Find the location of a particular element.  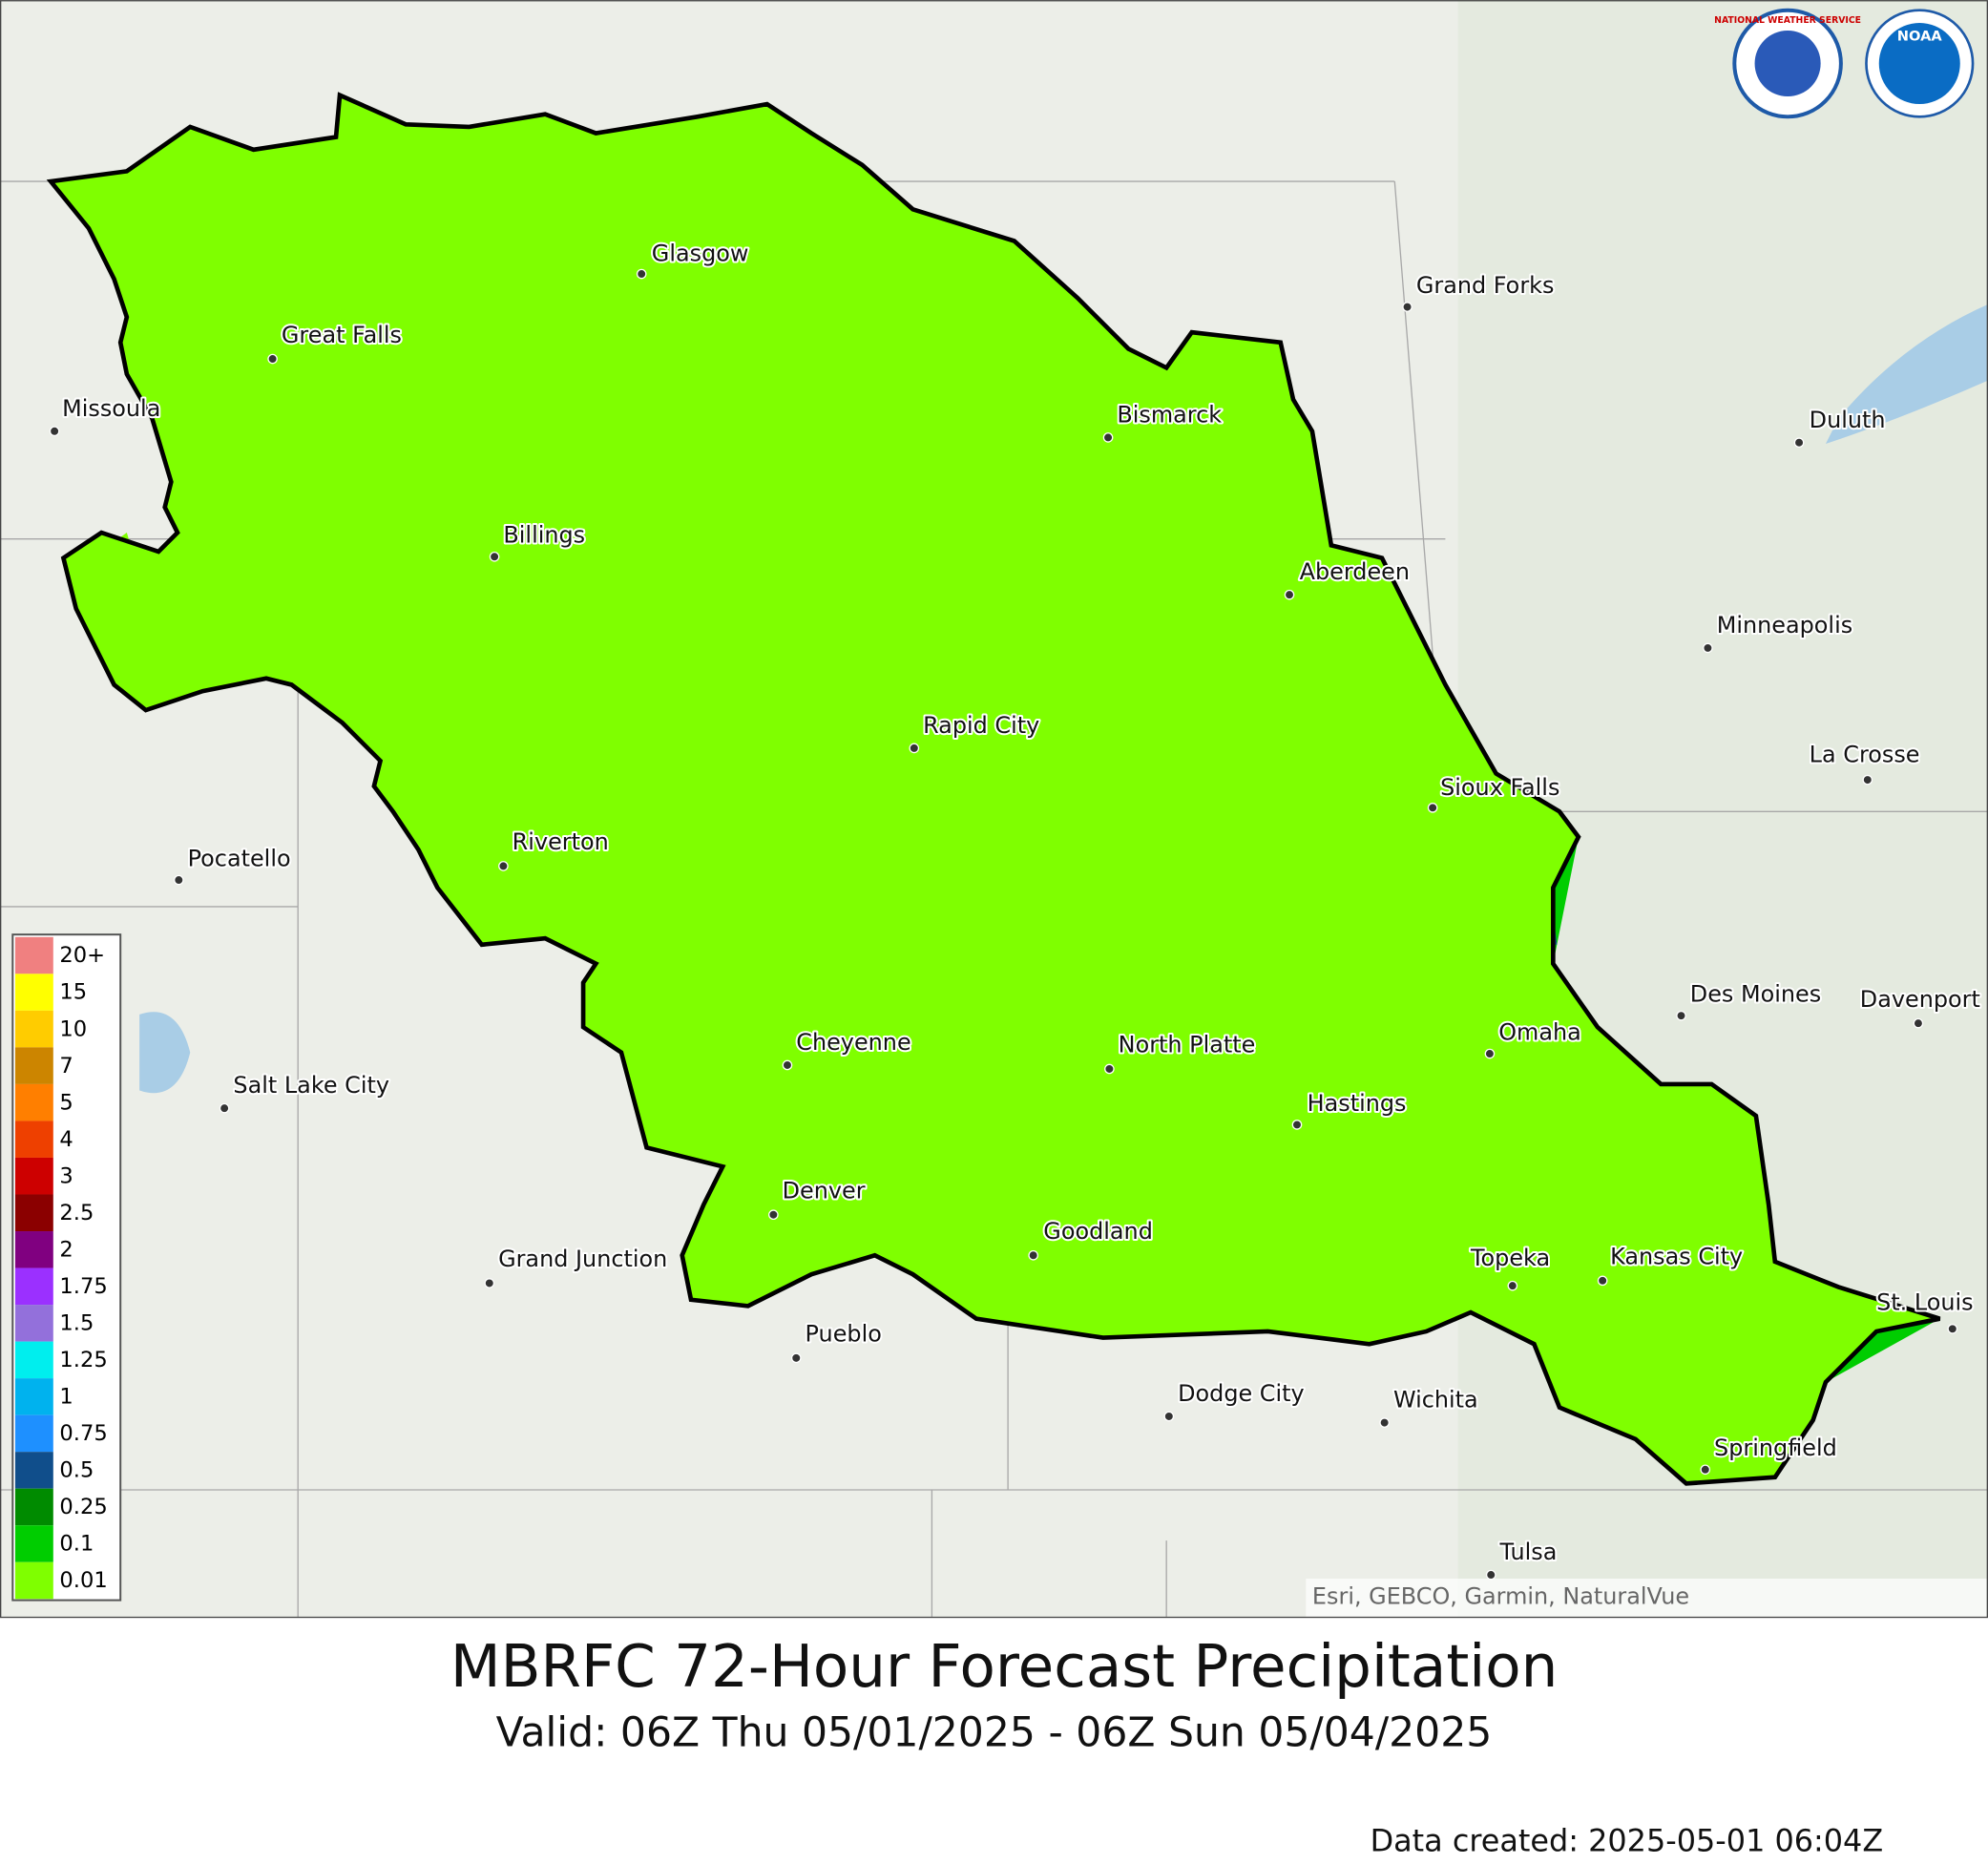

city-label: Riverton is located at coordinates (561, 841).